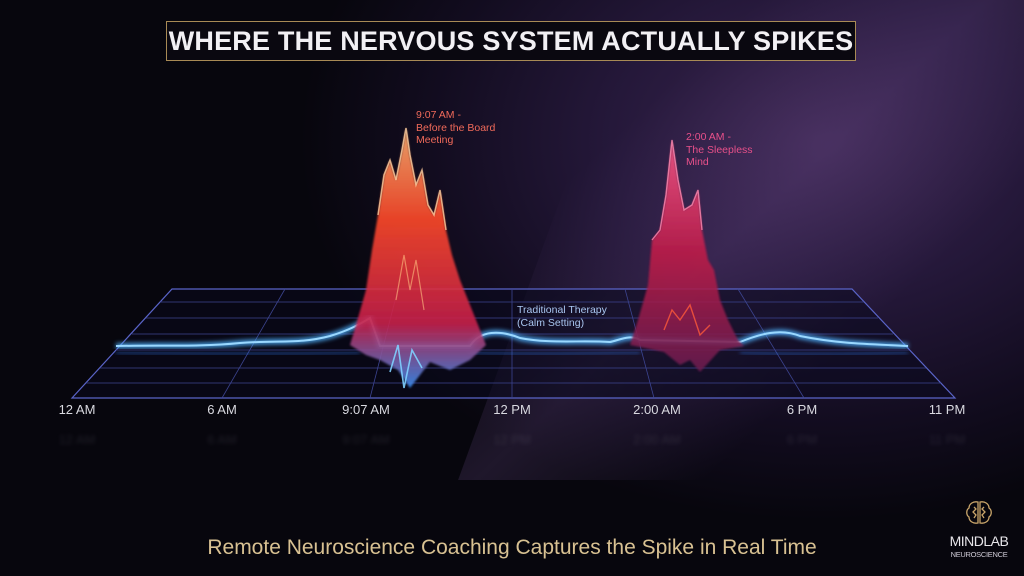 This screenshot has height=576, width=1024. I want to click on x-tick: 12 PM, so click(512, 409).